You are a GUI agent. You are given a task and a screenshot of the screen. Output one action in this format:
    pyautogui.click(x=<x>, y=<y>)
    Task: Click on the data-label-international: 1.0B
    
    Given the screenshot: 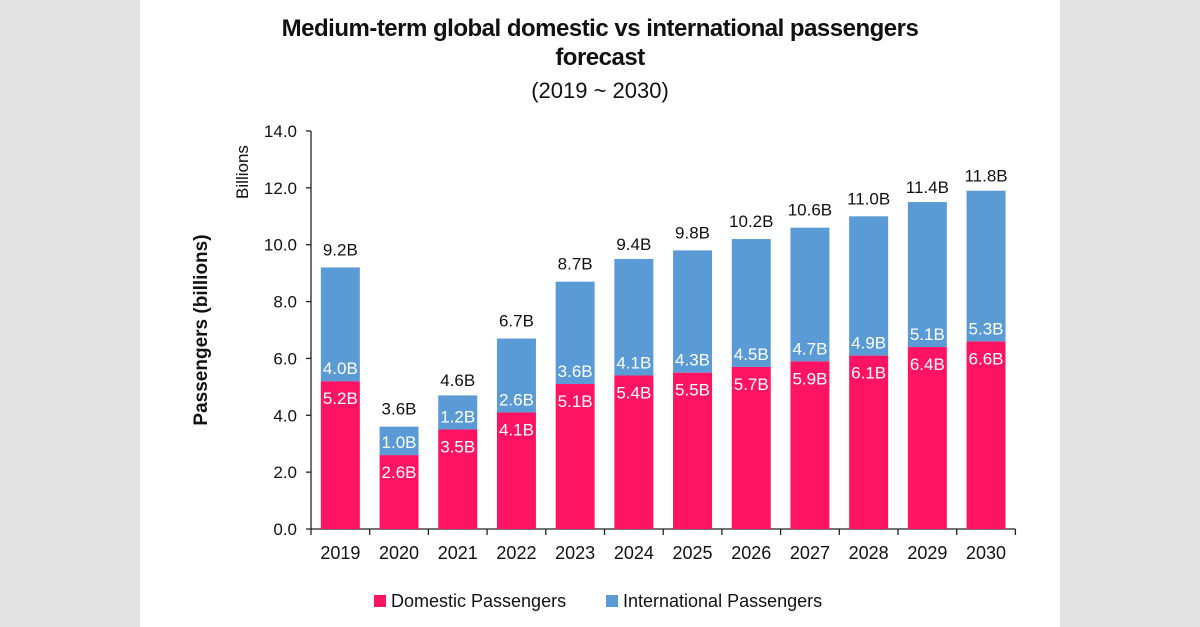 What is the action you would take?
    pyautogui.click(x=399, y=442)
    